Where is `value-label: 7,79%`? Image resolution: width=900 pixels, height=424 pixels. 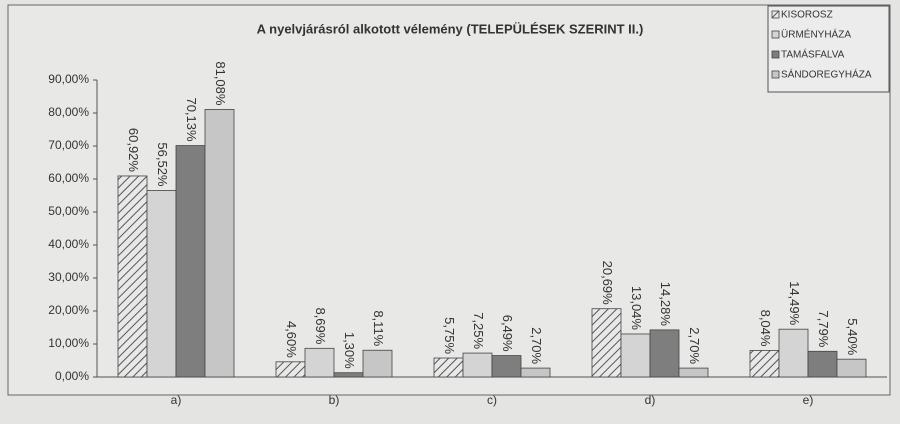 value-label: 7,79% is located at coordinates (823, 328).